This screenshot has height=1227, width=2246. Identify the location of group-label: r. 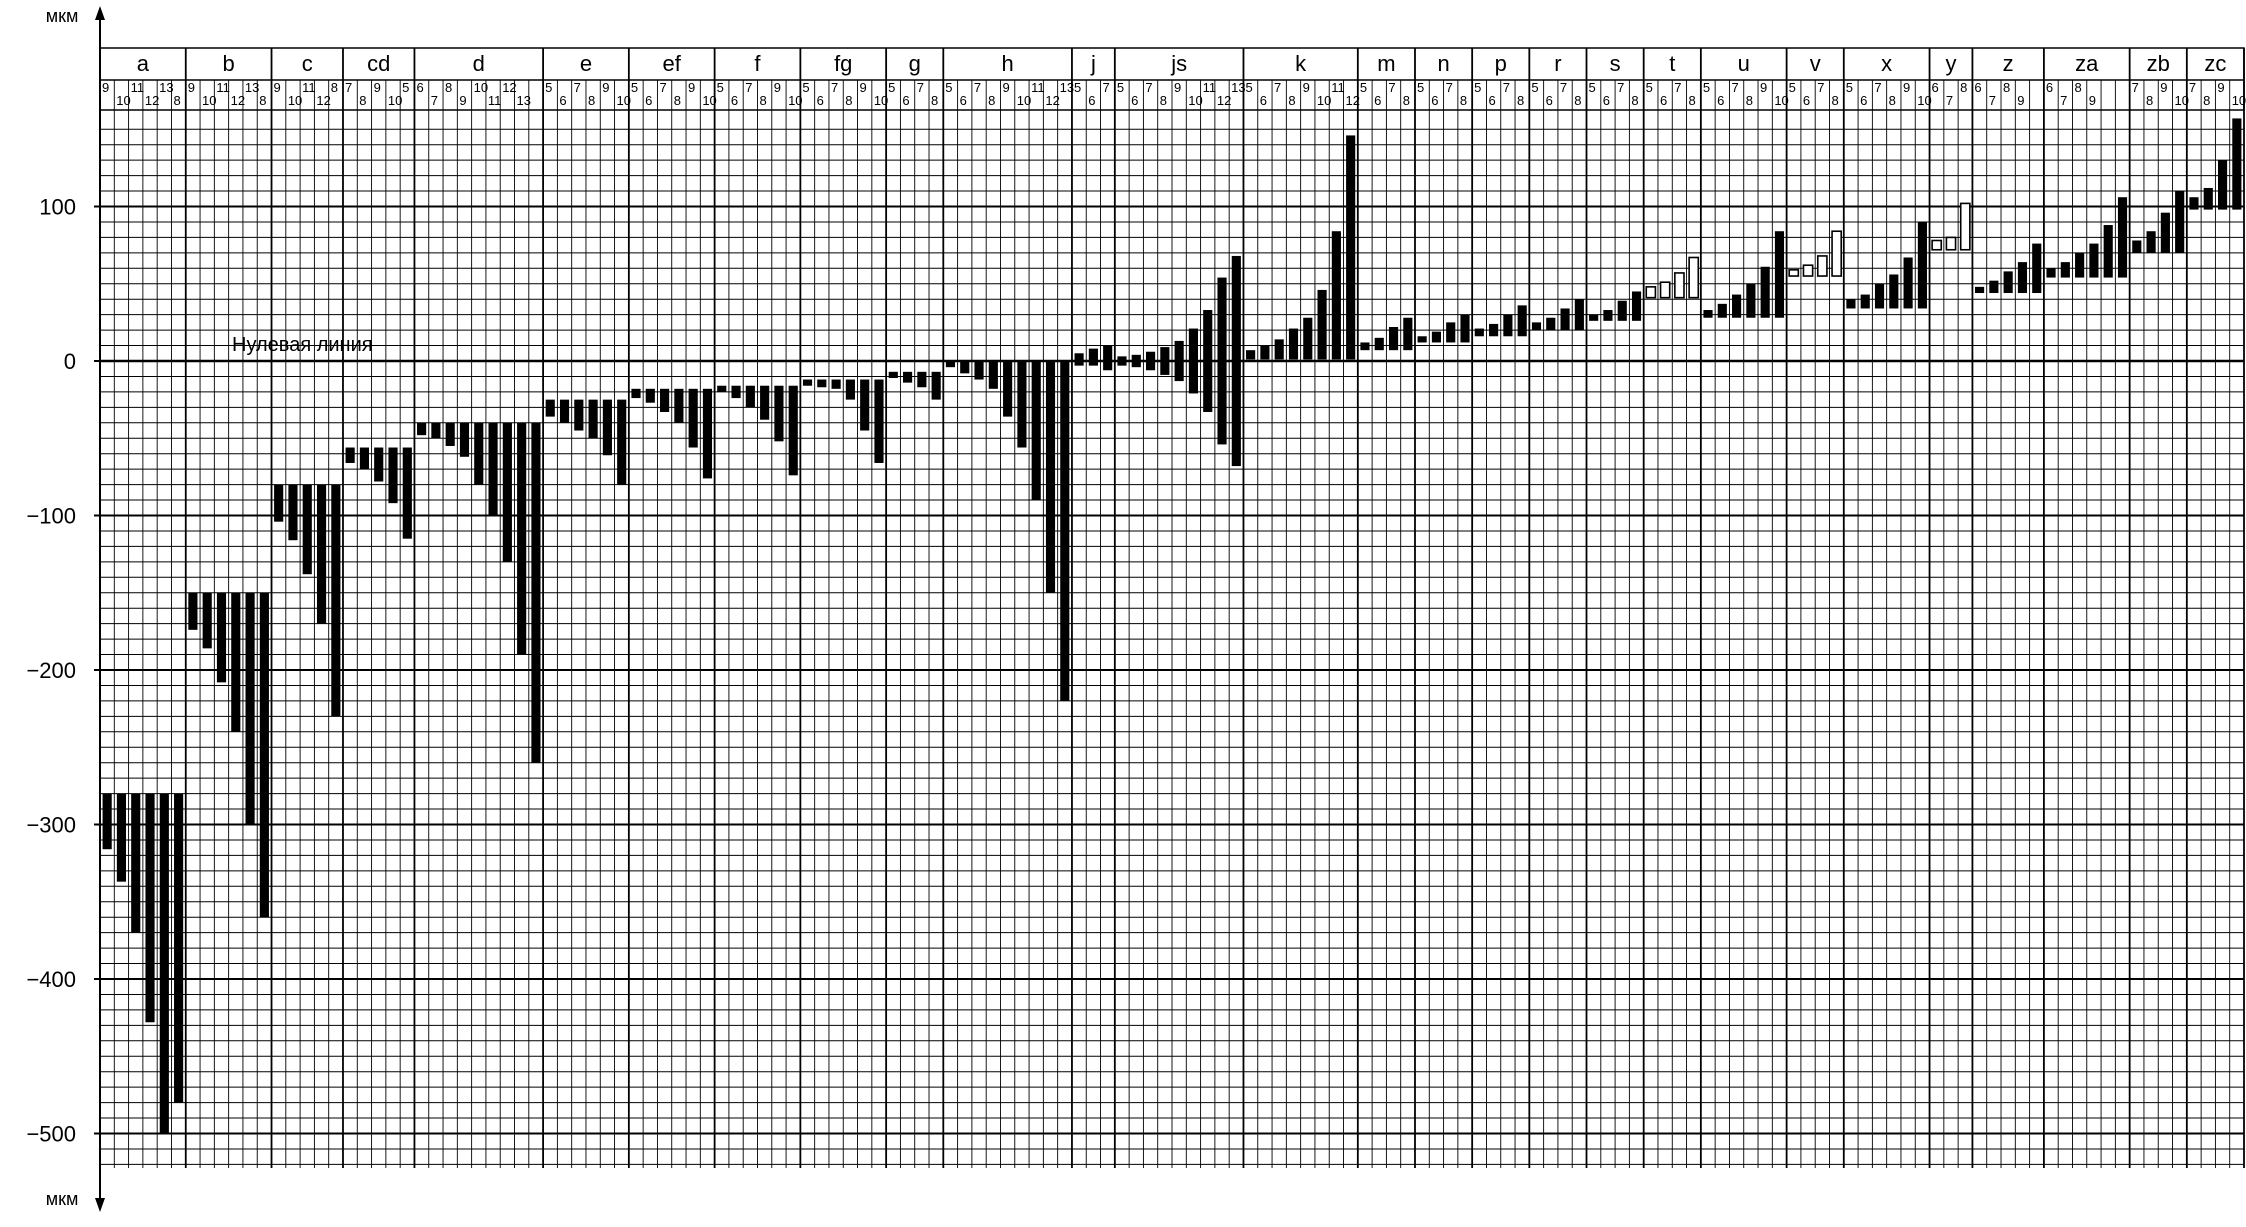
(1557, 63).